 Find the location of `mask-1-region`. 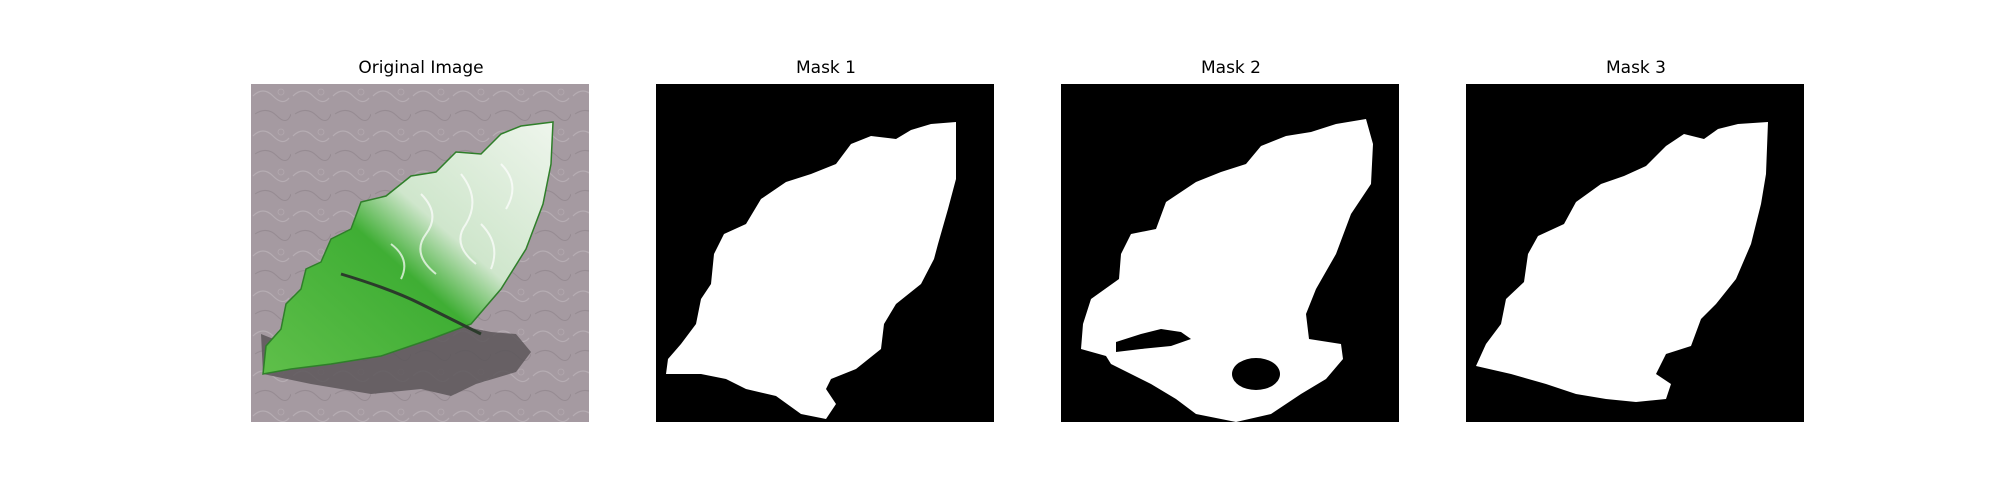

mask-1-region is located at coordinates (811, 270).